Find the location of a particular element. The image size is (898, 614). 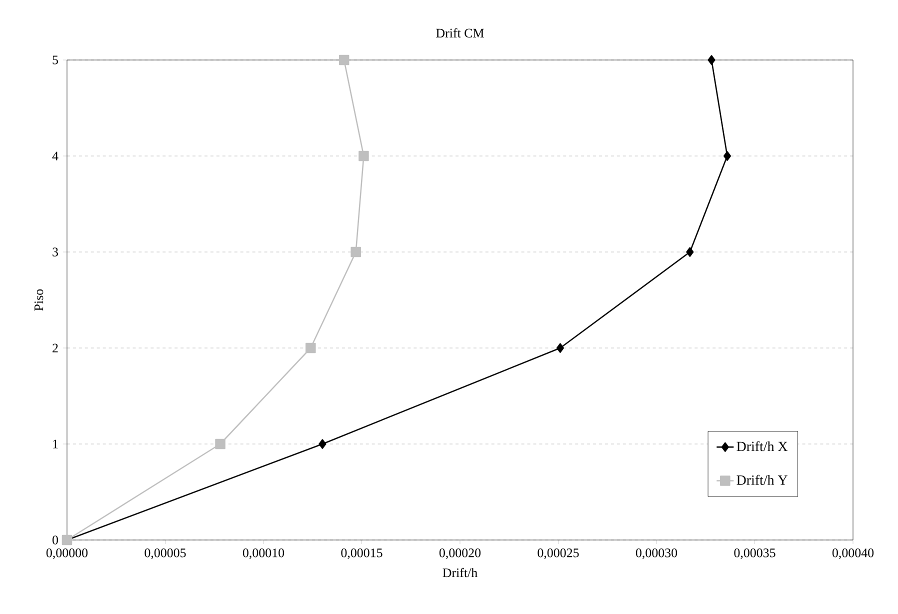

x-tick-label: 0,00020 is located at coordinates (460, 554).